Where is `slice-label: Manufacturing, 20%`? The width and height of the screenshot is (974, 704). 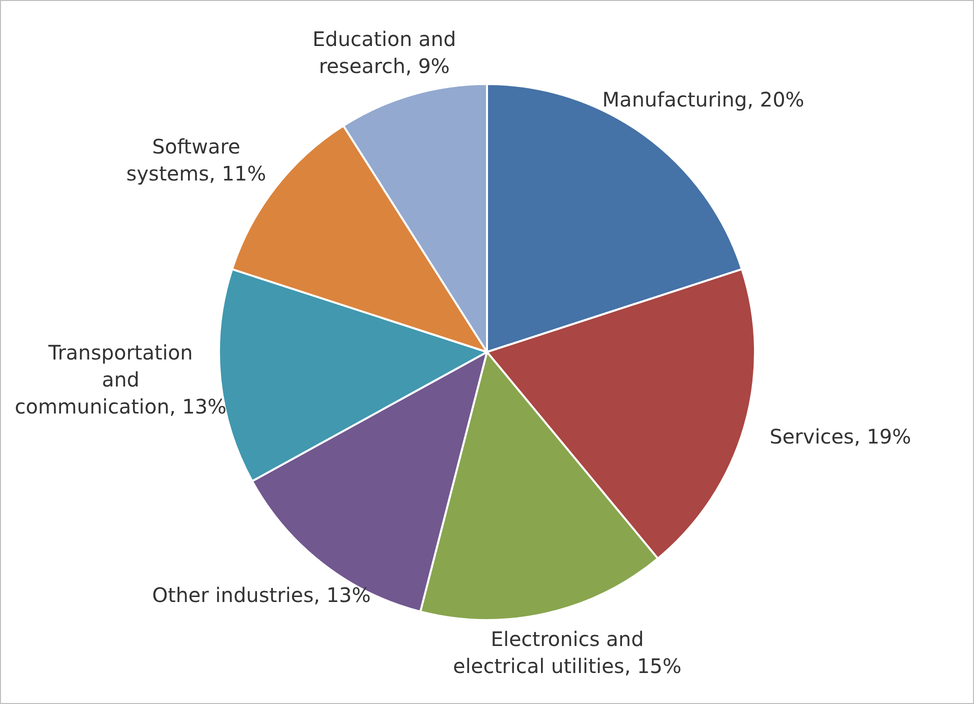 slice-label: Manufacturing, 20% is located at coordinates (703, 99).